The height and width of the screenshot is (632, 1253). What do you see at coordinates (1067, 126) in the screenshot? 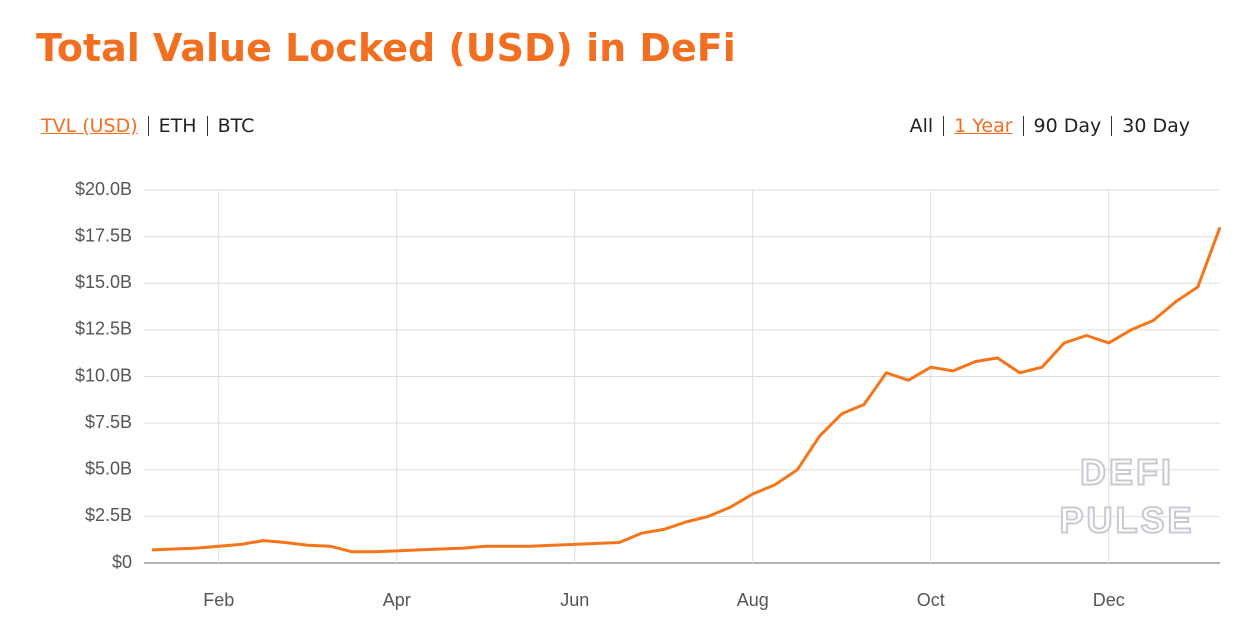
I see `tab: 90 Day` at bounding box center [1067, 126].